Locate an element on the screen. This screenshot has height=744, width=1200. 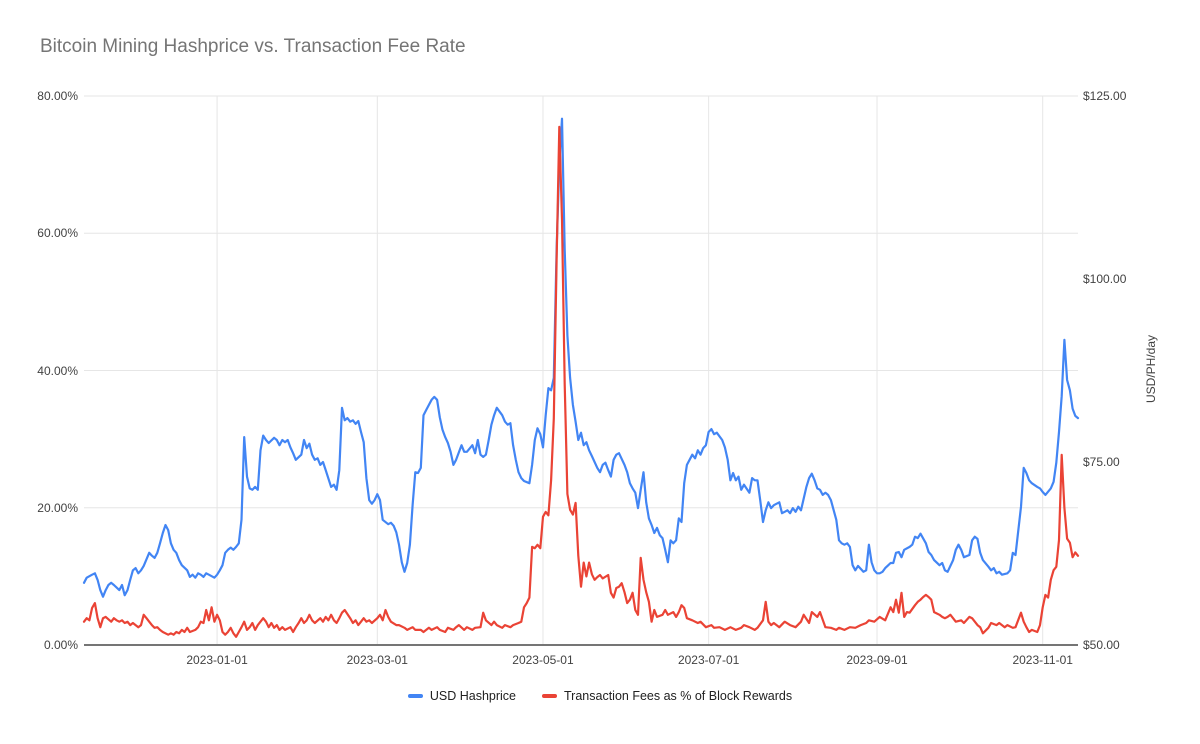
x-axis-tick: 2023-03-01 is located at coordinates (377, 660).